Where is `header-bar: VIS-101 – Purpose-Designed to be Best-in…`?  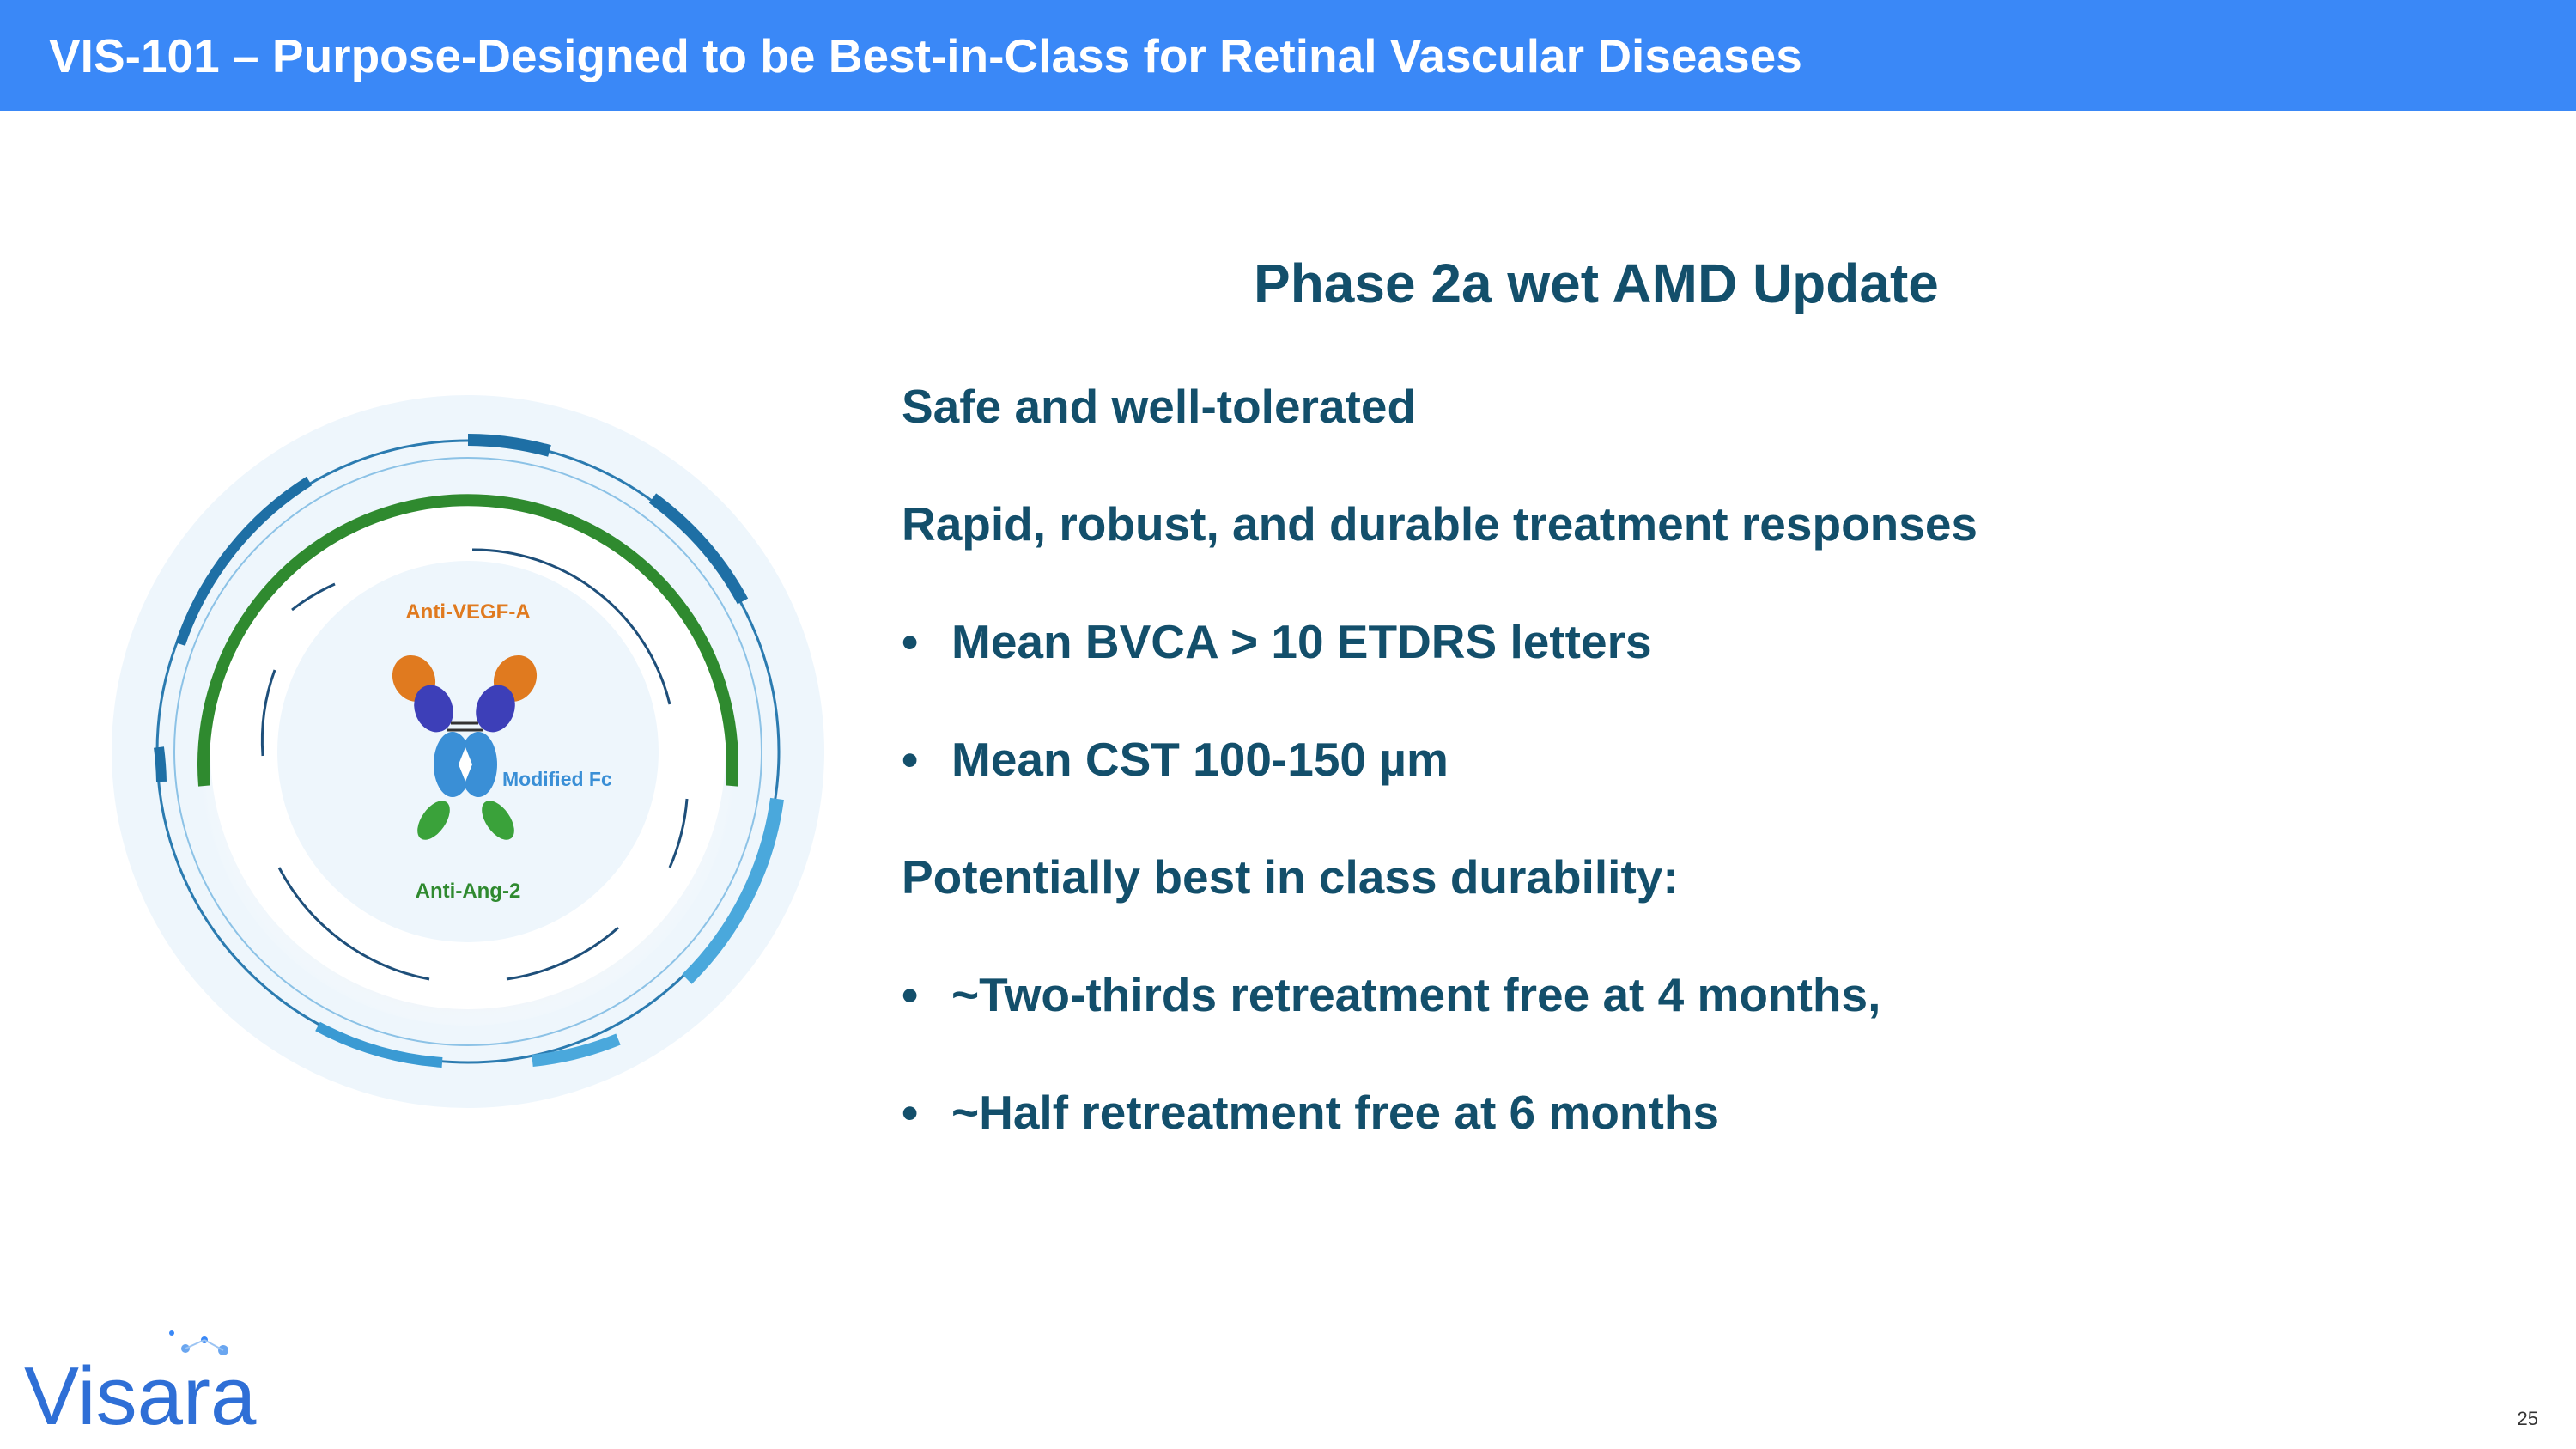 header-bar: VIS-101 – Purpose-Designed to be Best-in… is located at coordinates (1288, 55).